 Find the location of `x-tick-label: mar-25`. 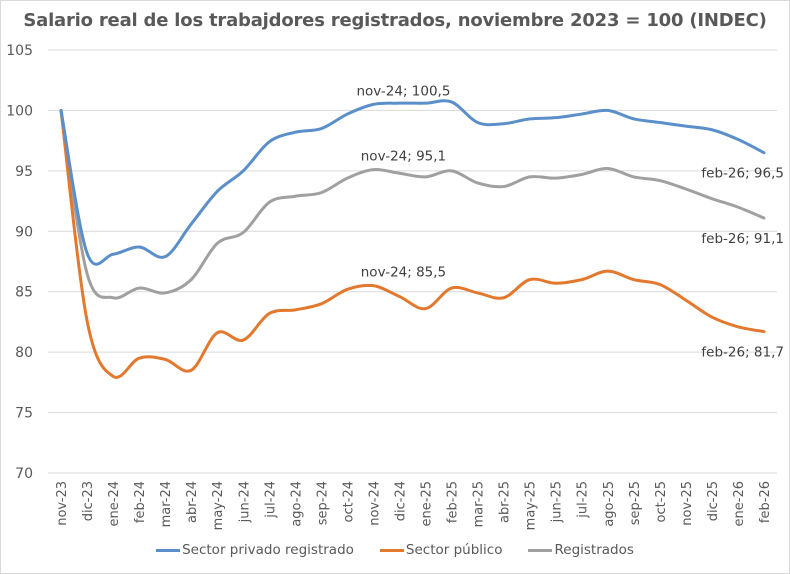

x-tick-label: mar-25 is located at coordinates (479, 504).